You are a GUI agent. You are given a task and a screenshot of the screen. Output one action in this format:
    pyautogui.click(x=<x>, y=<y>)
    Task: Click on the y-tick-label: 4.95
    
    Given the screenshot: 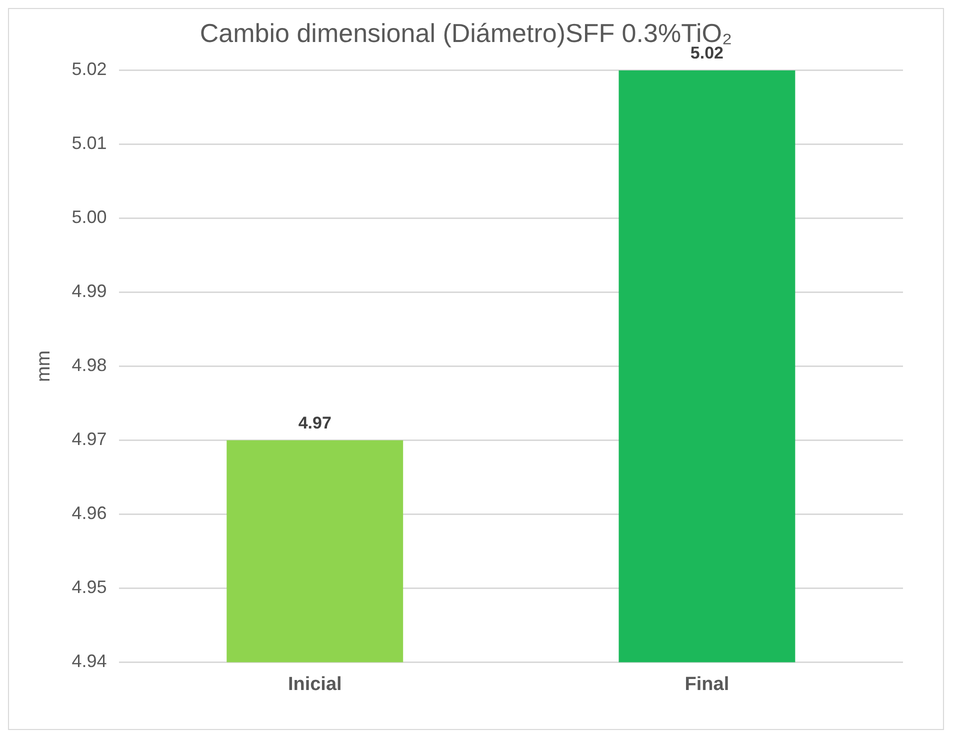 What is the action you would take?
    pyautogui.click(x=89, y=587)
    